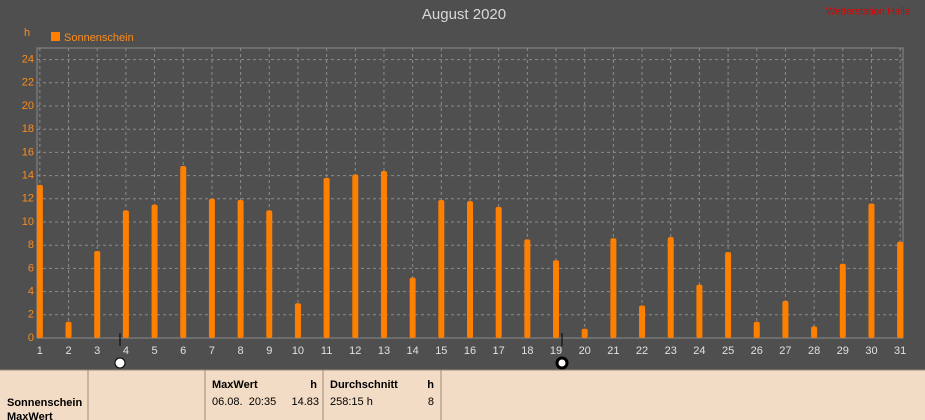 This screenshot has width=925, height=420. What do you see at coordinates (527, 351) in the screenshot?
I see `x-tick-label: 18` at bounding box center [527, 351].